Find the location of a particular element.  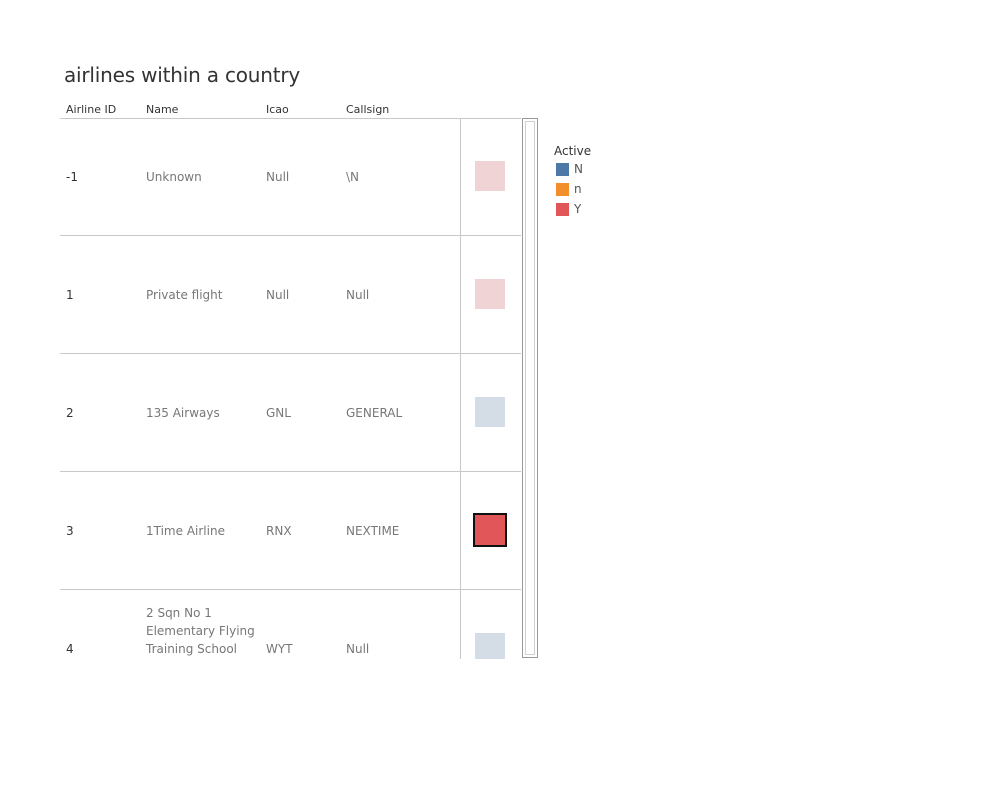

legend-label: n is located at coordinates (578, 189).